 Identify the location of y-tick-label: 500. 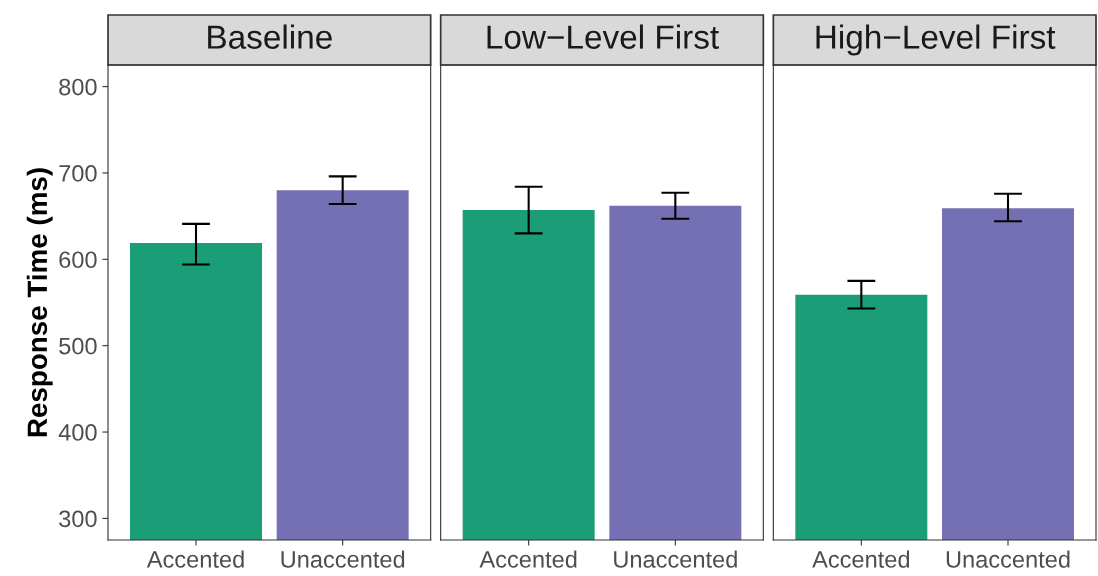
(78, 346).